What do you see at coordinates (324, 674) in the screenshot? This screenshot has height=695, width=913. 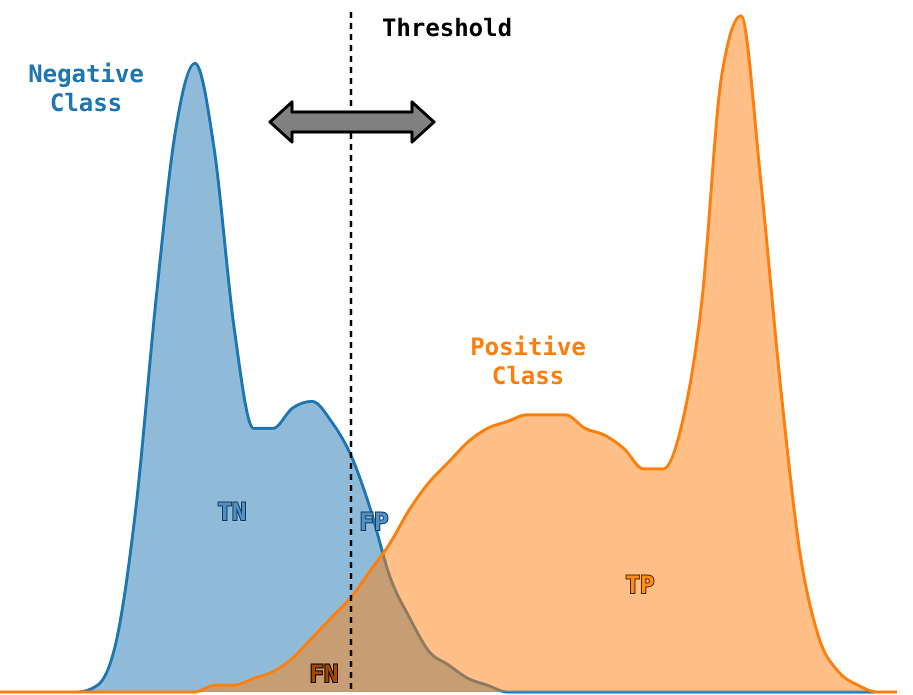 I see `annotation: FN` at bounding box center [324, 674].